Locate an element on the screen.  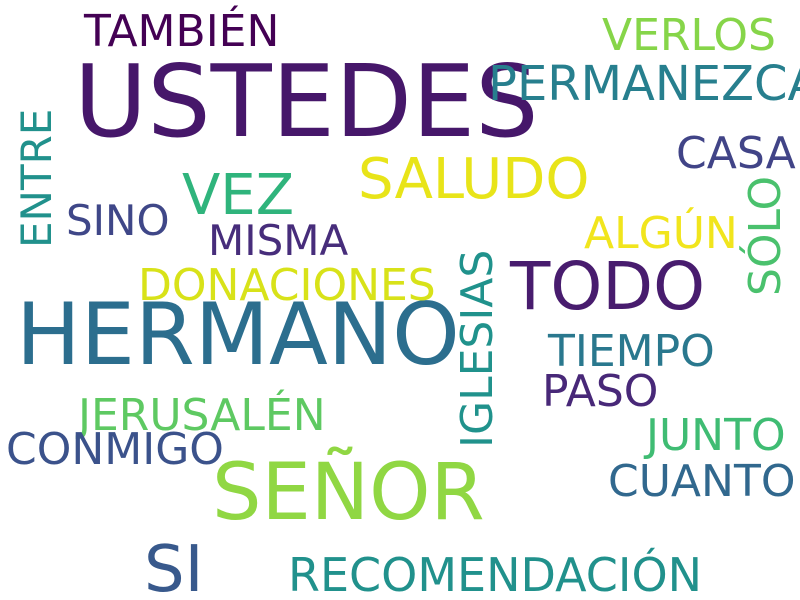
word-recomendacion: RECOMENDACIÓN is located at coordinates (495, 574).